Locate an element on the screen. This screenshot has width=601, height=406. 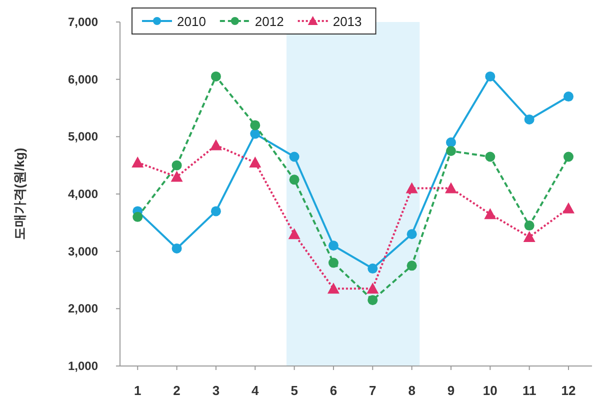
x-tick-label: 9 is located at coordinates (451, 390).